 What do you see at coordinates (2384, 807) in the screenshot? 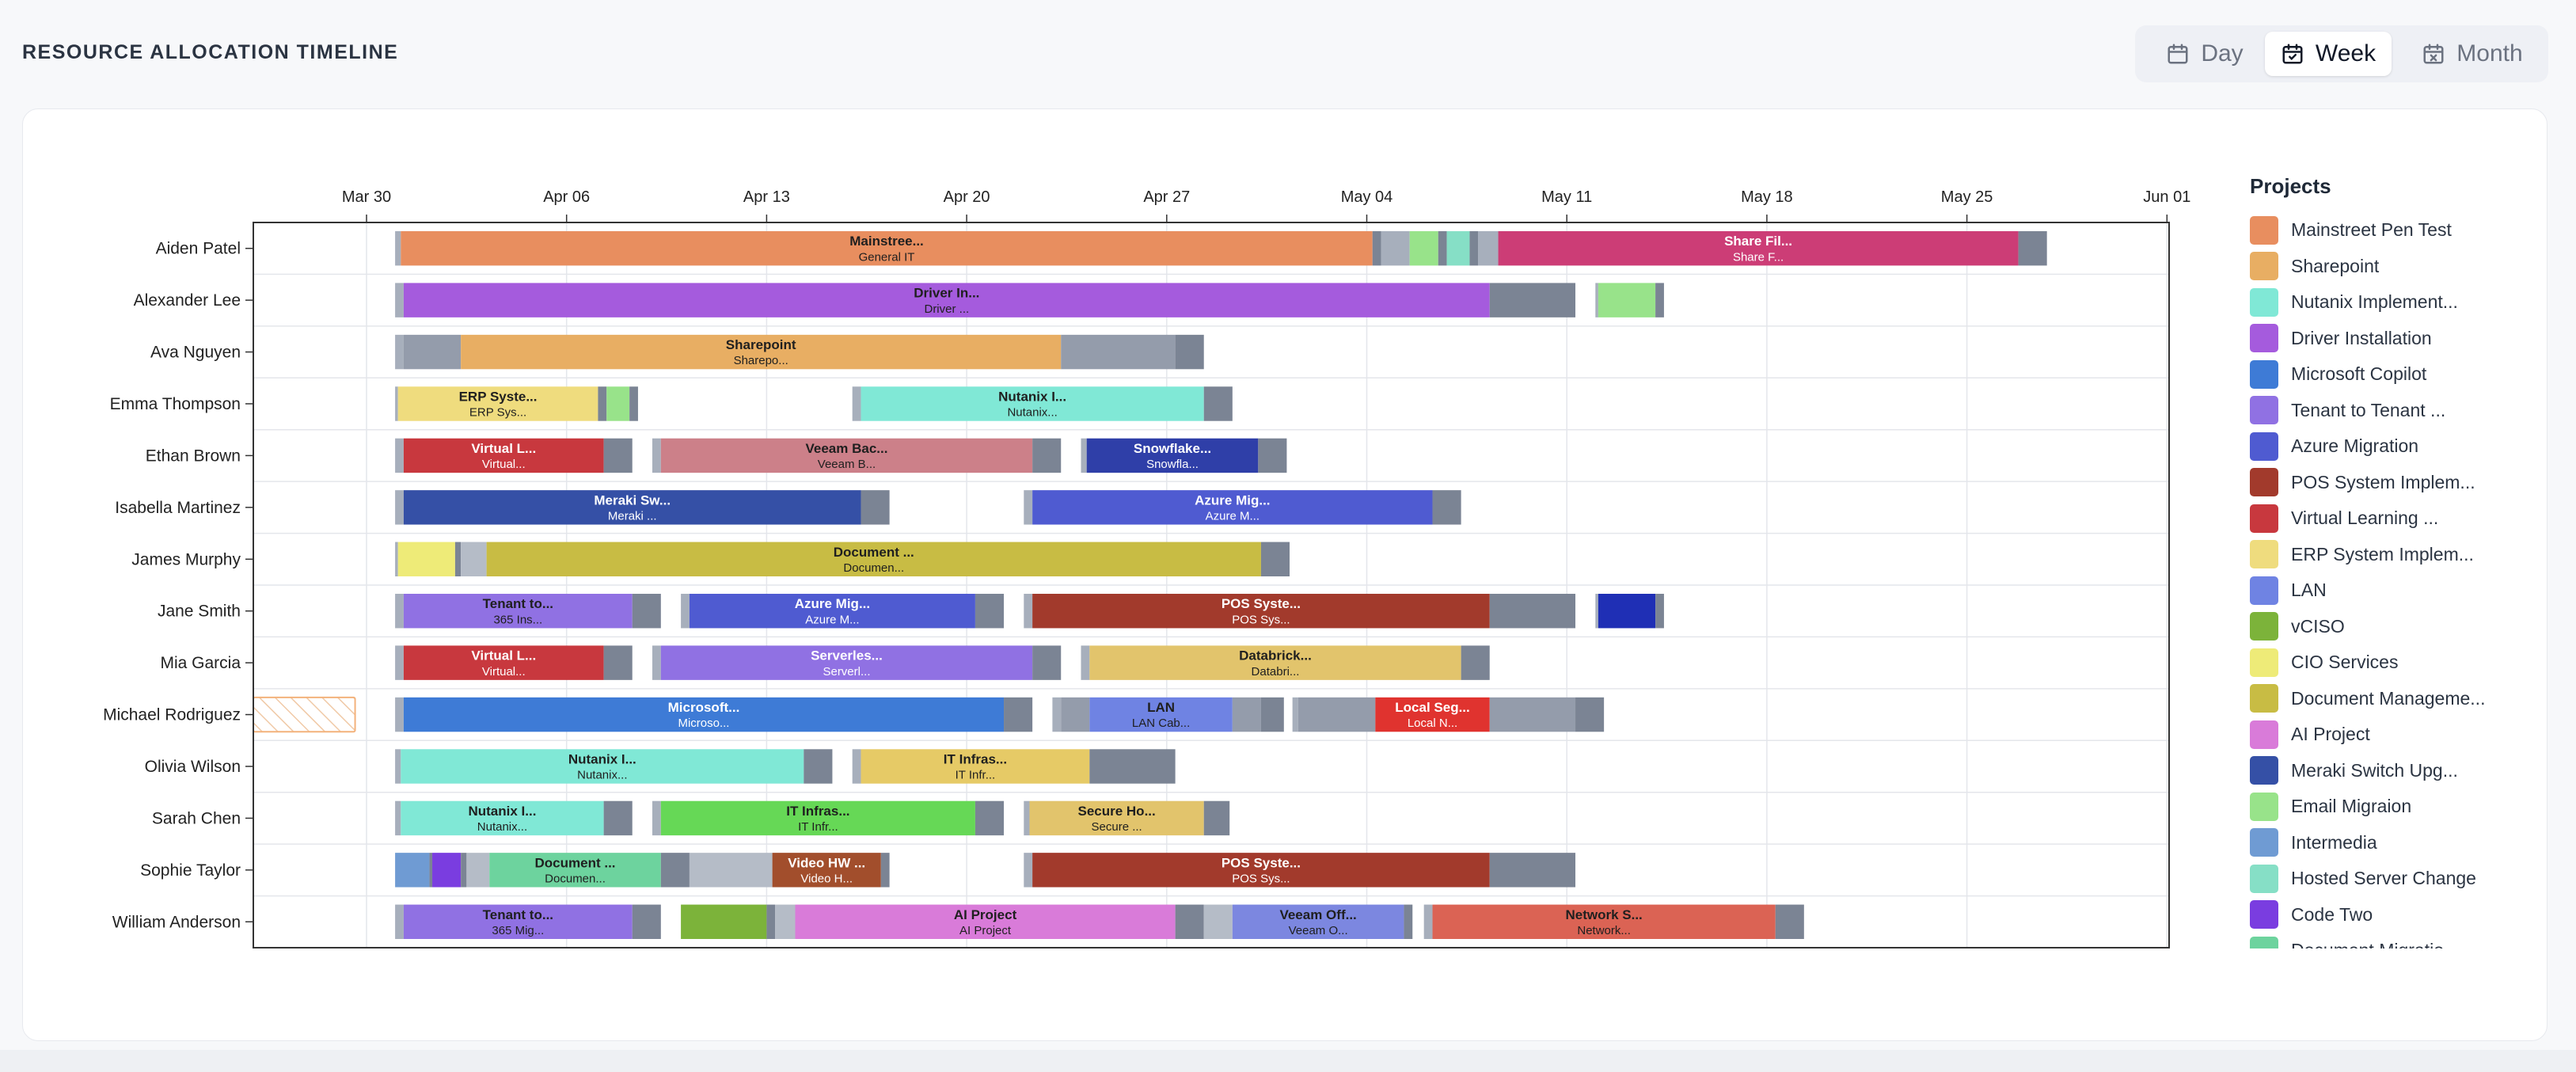
I see `legend-item: Email Migraion` at bounding box center [2384, 807].